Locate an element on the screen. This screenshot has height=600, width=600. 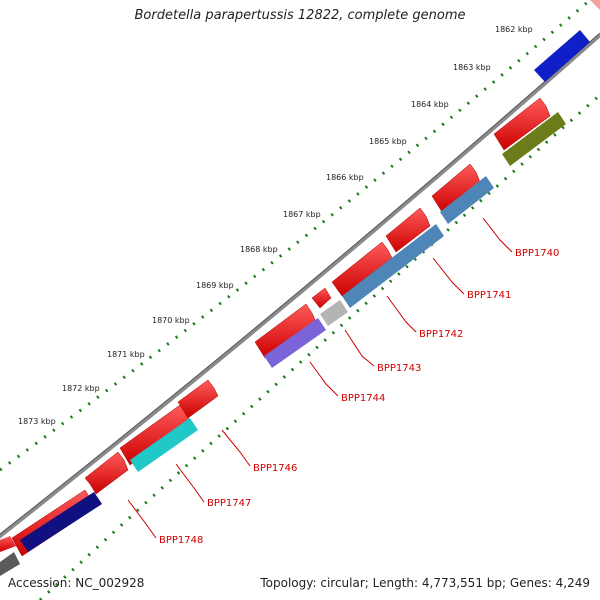
tick-label: 1869 kbp is located at coordinates (215, 285).